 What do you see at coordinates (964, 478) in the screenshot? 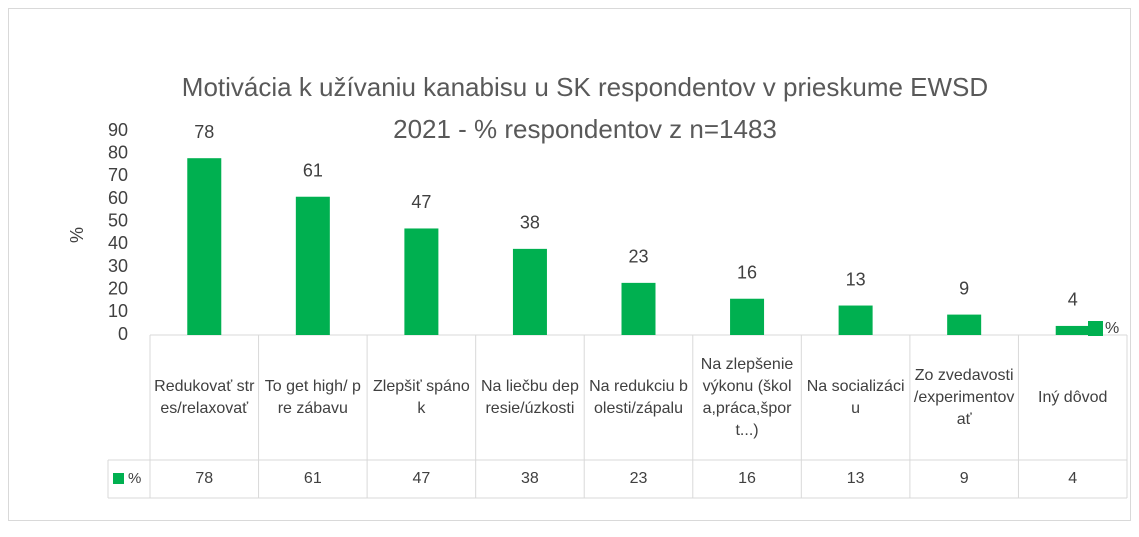
I see `table-value: 9` at bounding box center [964, 478].